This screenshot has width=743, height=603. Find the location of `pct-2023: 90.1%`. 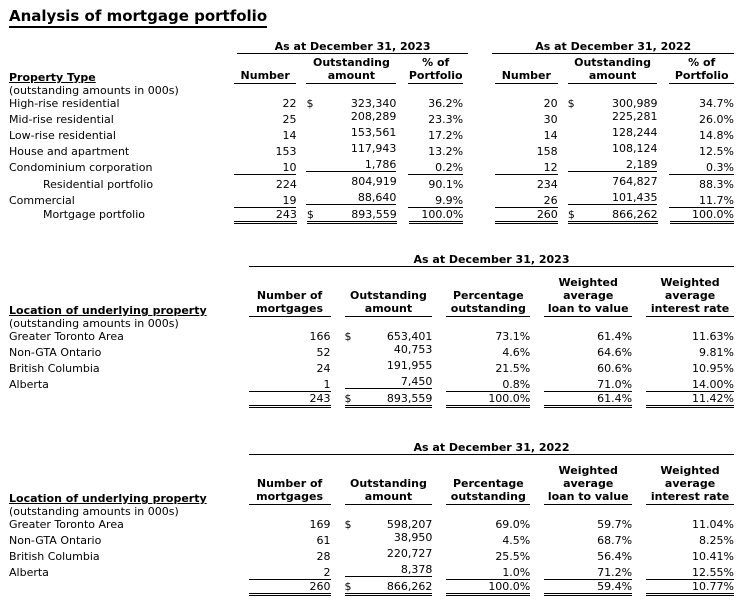

pct-2023: 90.1% is located at coordinates (446, 184).